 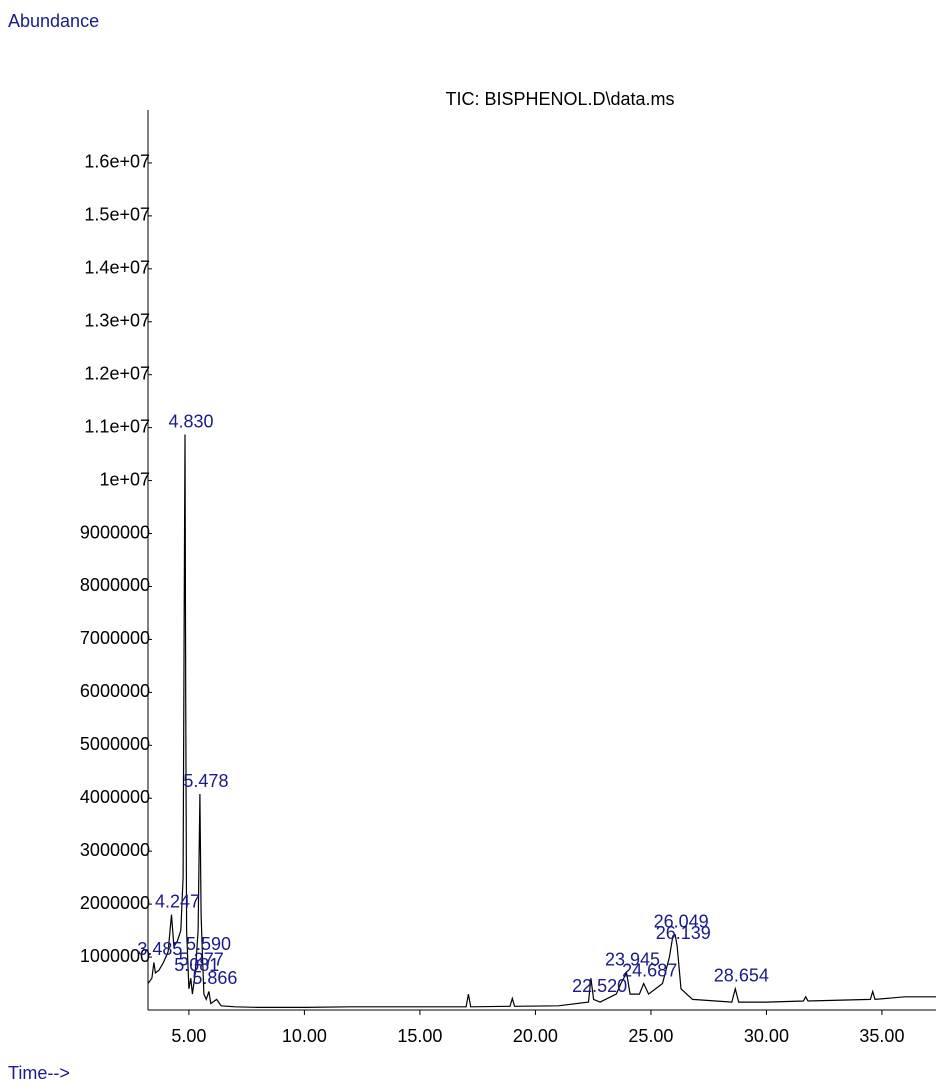 What do you see at coordinates (39, 1073) in the screenshot?
I see `x-axis-label: Time-->` at bounding box center [39, 1073].